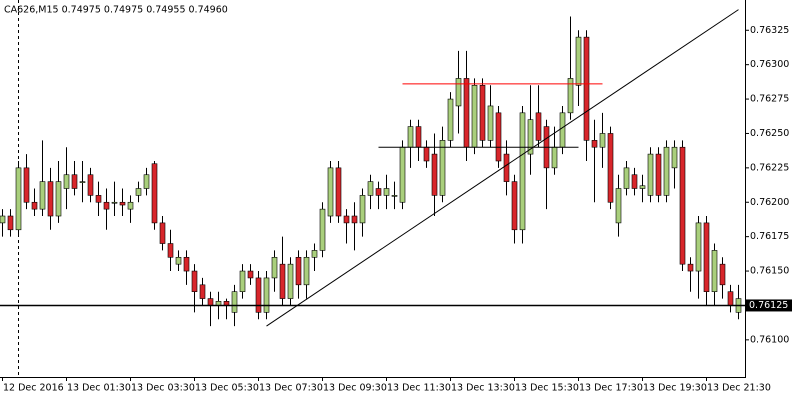  I want to click on x-tick-label: 13 Dec 07:30, so click(291, 388).